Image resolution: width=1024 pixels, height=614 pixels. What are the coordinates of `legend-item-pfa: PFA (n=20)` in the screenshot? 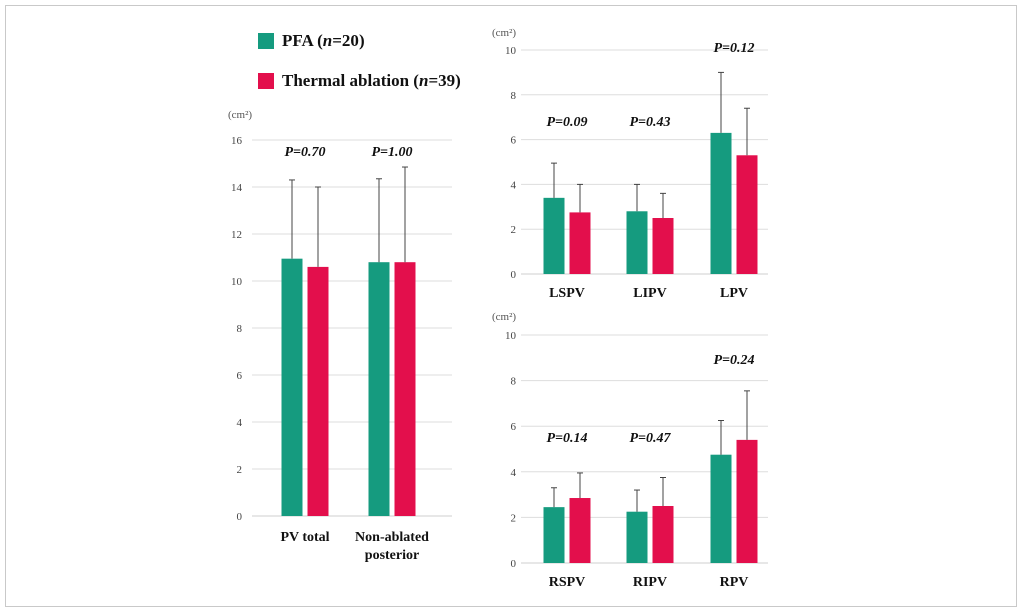 It's located at (359, 41).